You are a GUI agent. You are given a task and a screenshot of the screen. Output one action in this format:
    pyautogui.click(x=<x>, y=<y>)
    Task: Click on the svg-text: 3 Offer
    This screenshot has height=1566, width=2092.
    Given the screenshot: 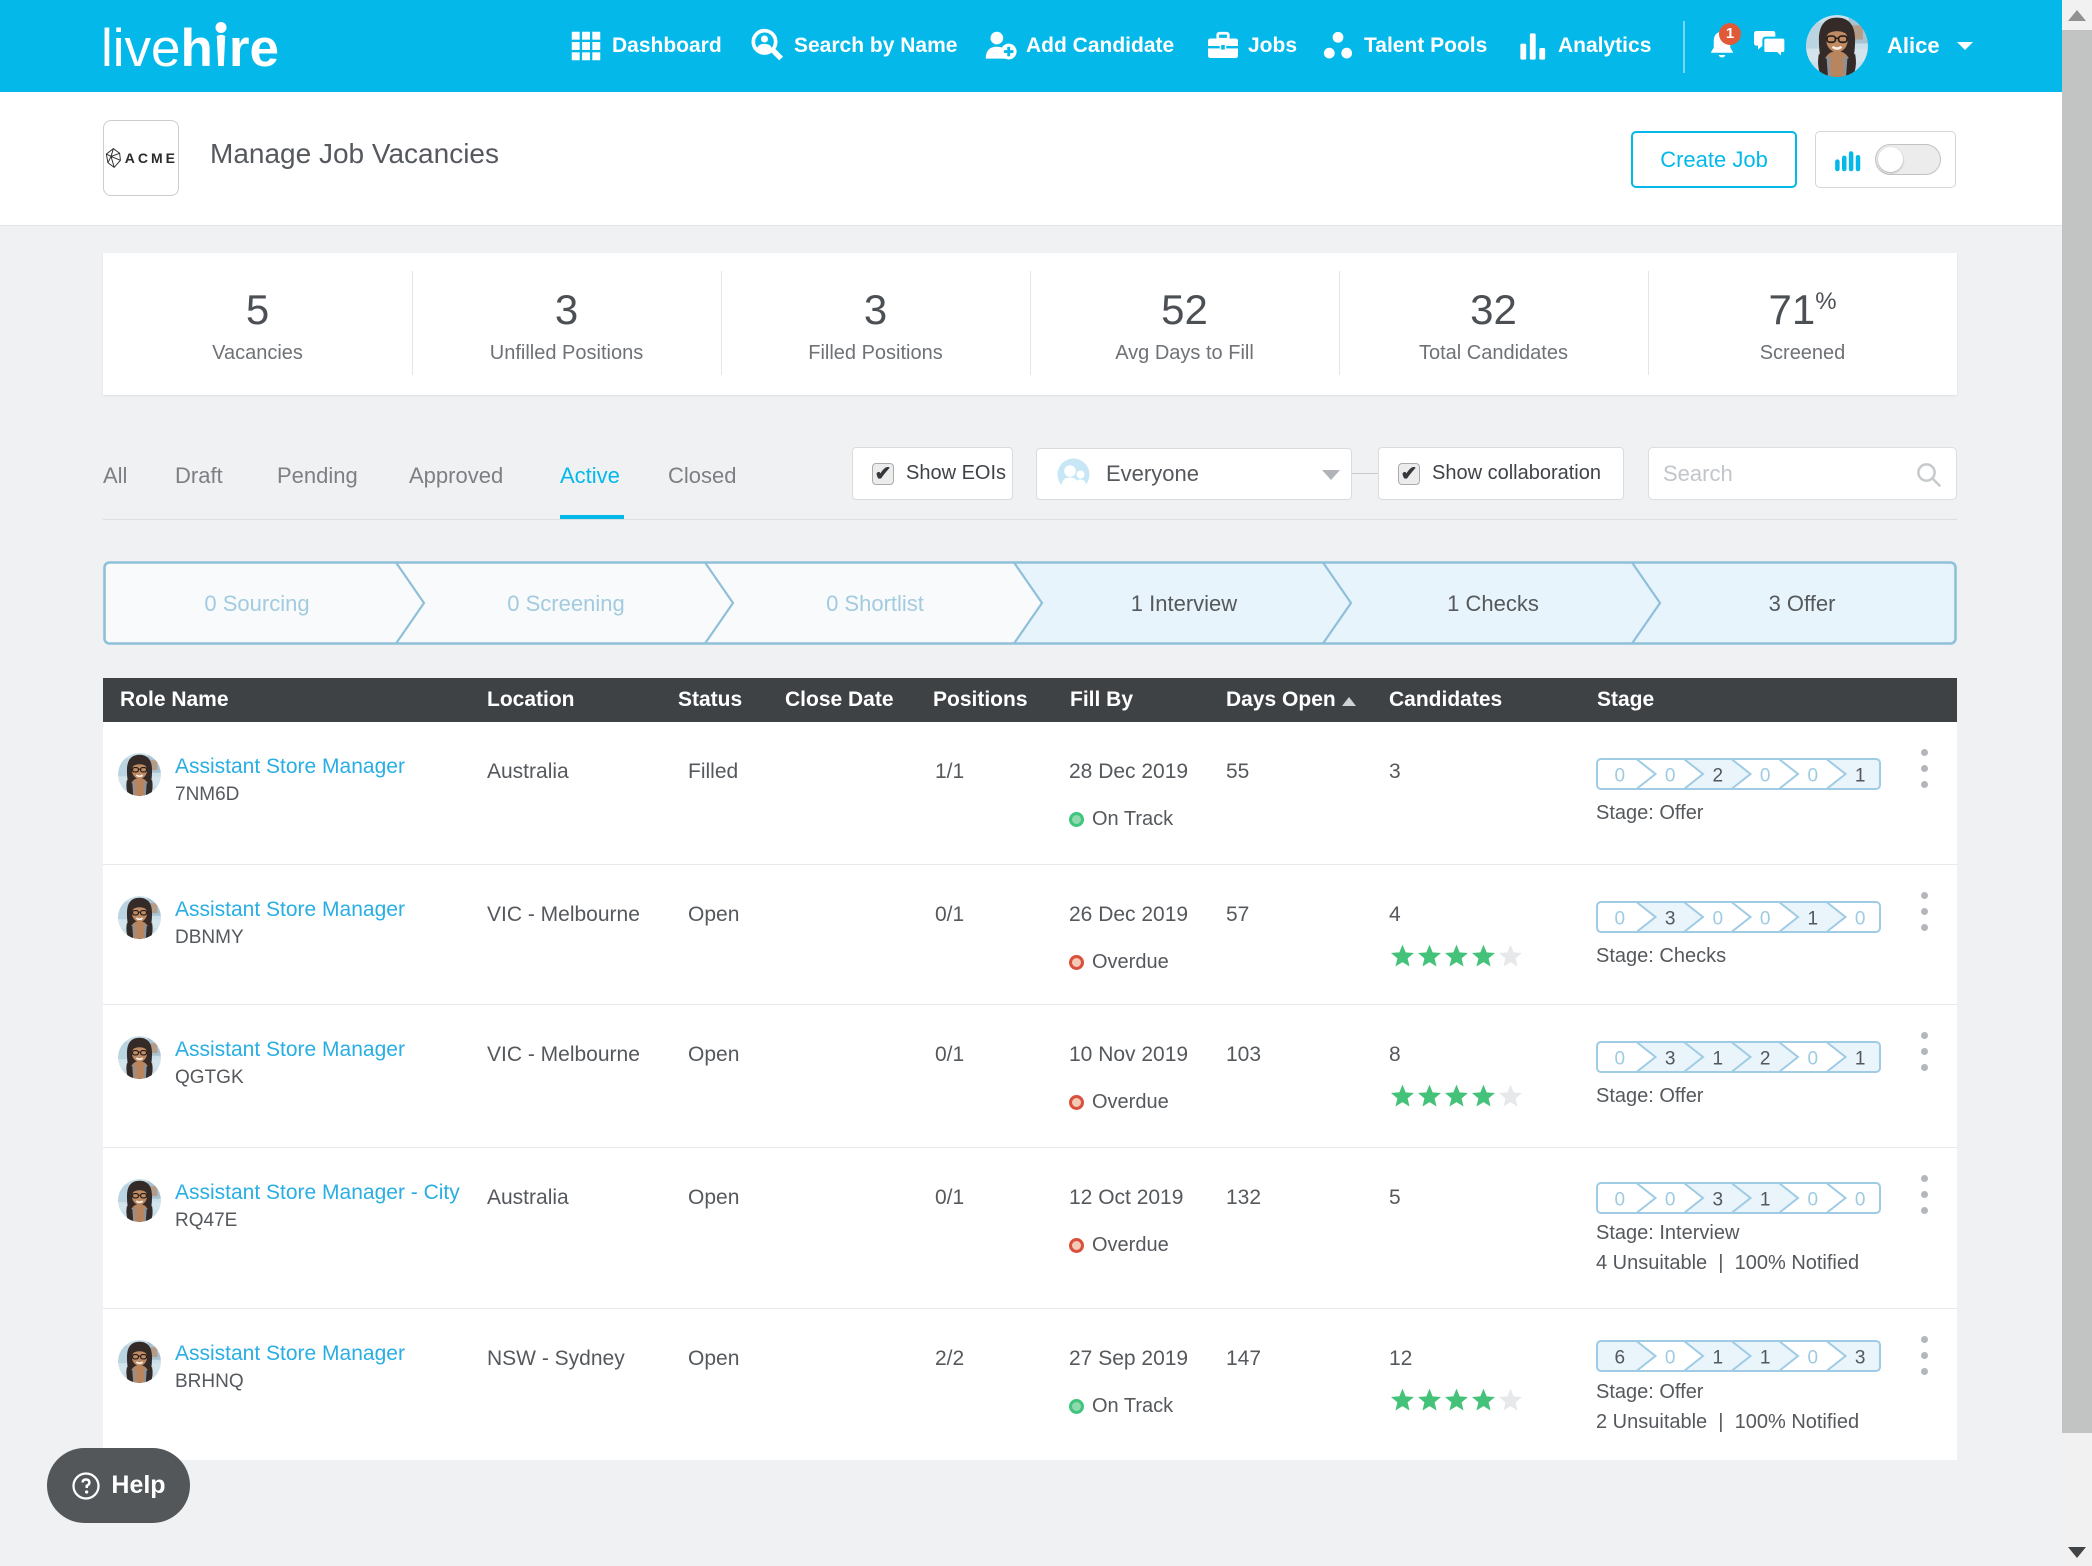 What is the action you would take?
    pyautogui.click(x=1802, y=603)
    